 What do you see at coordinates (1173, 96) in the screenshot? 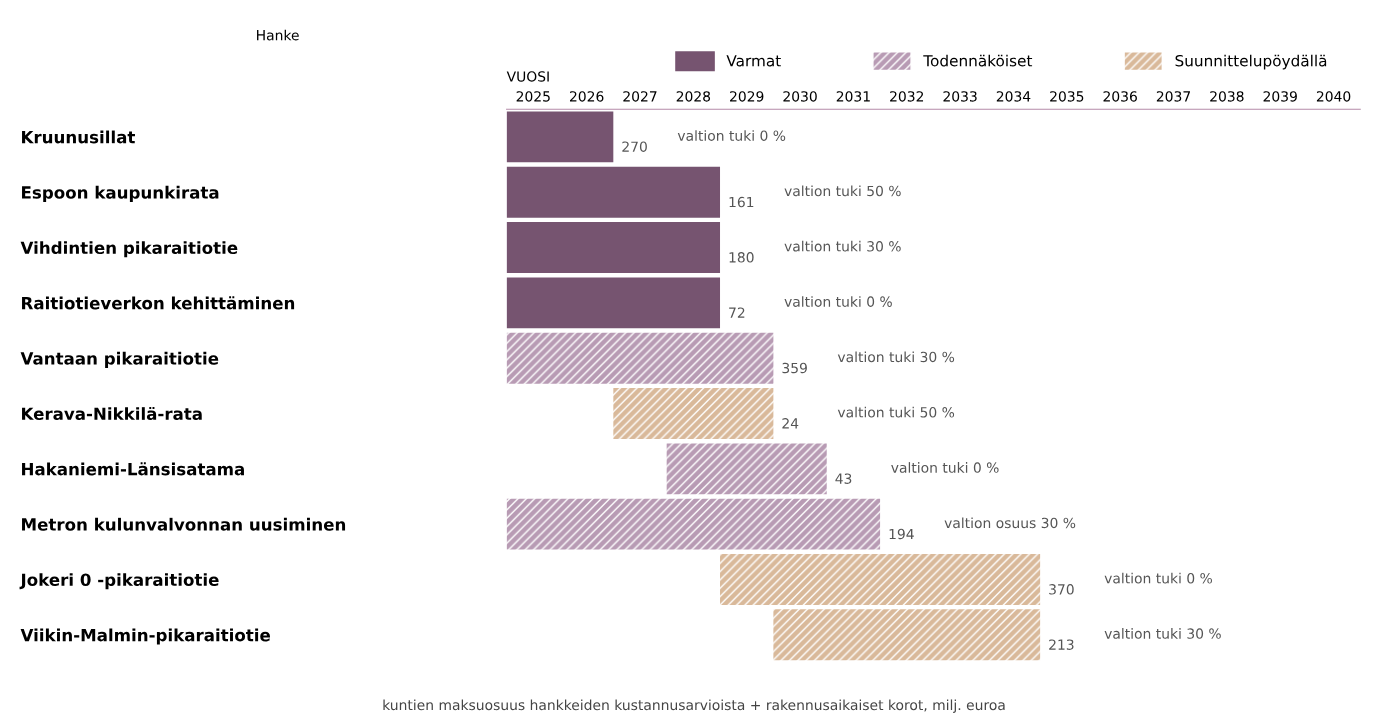
I see `x-tick-label: 2037` at bounding box center [1173, 96].